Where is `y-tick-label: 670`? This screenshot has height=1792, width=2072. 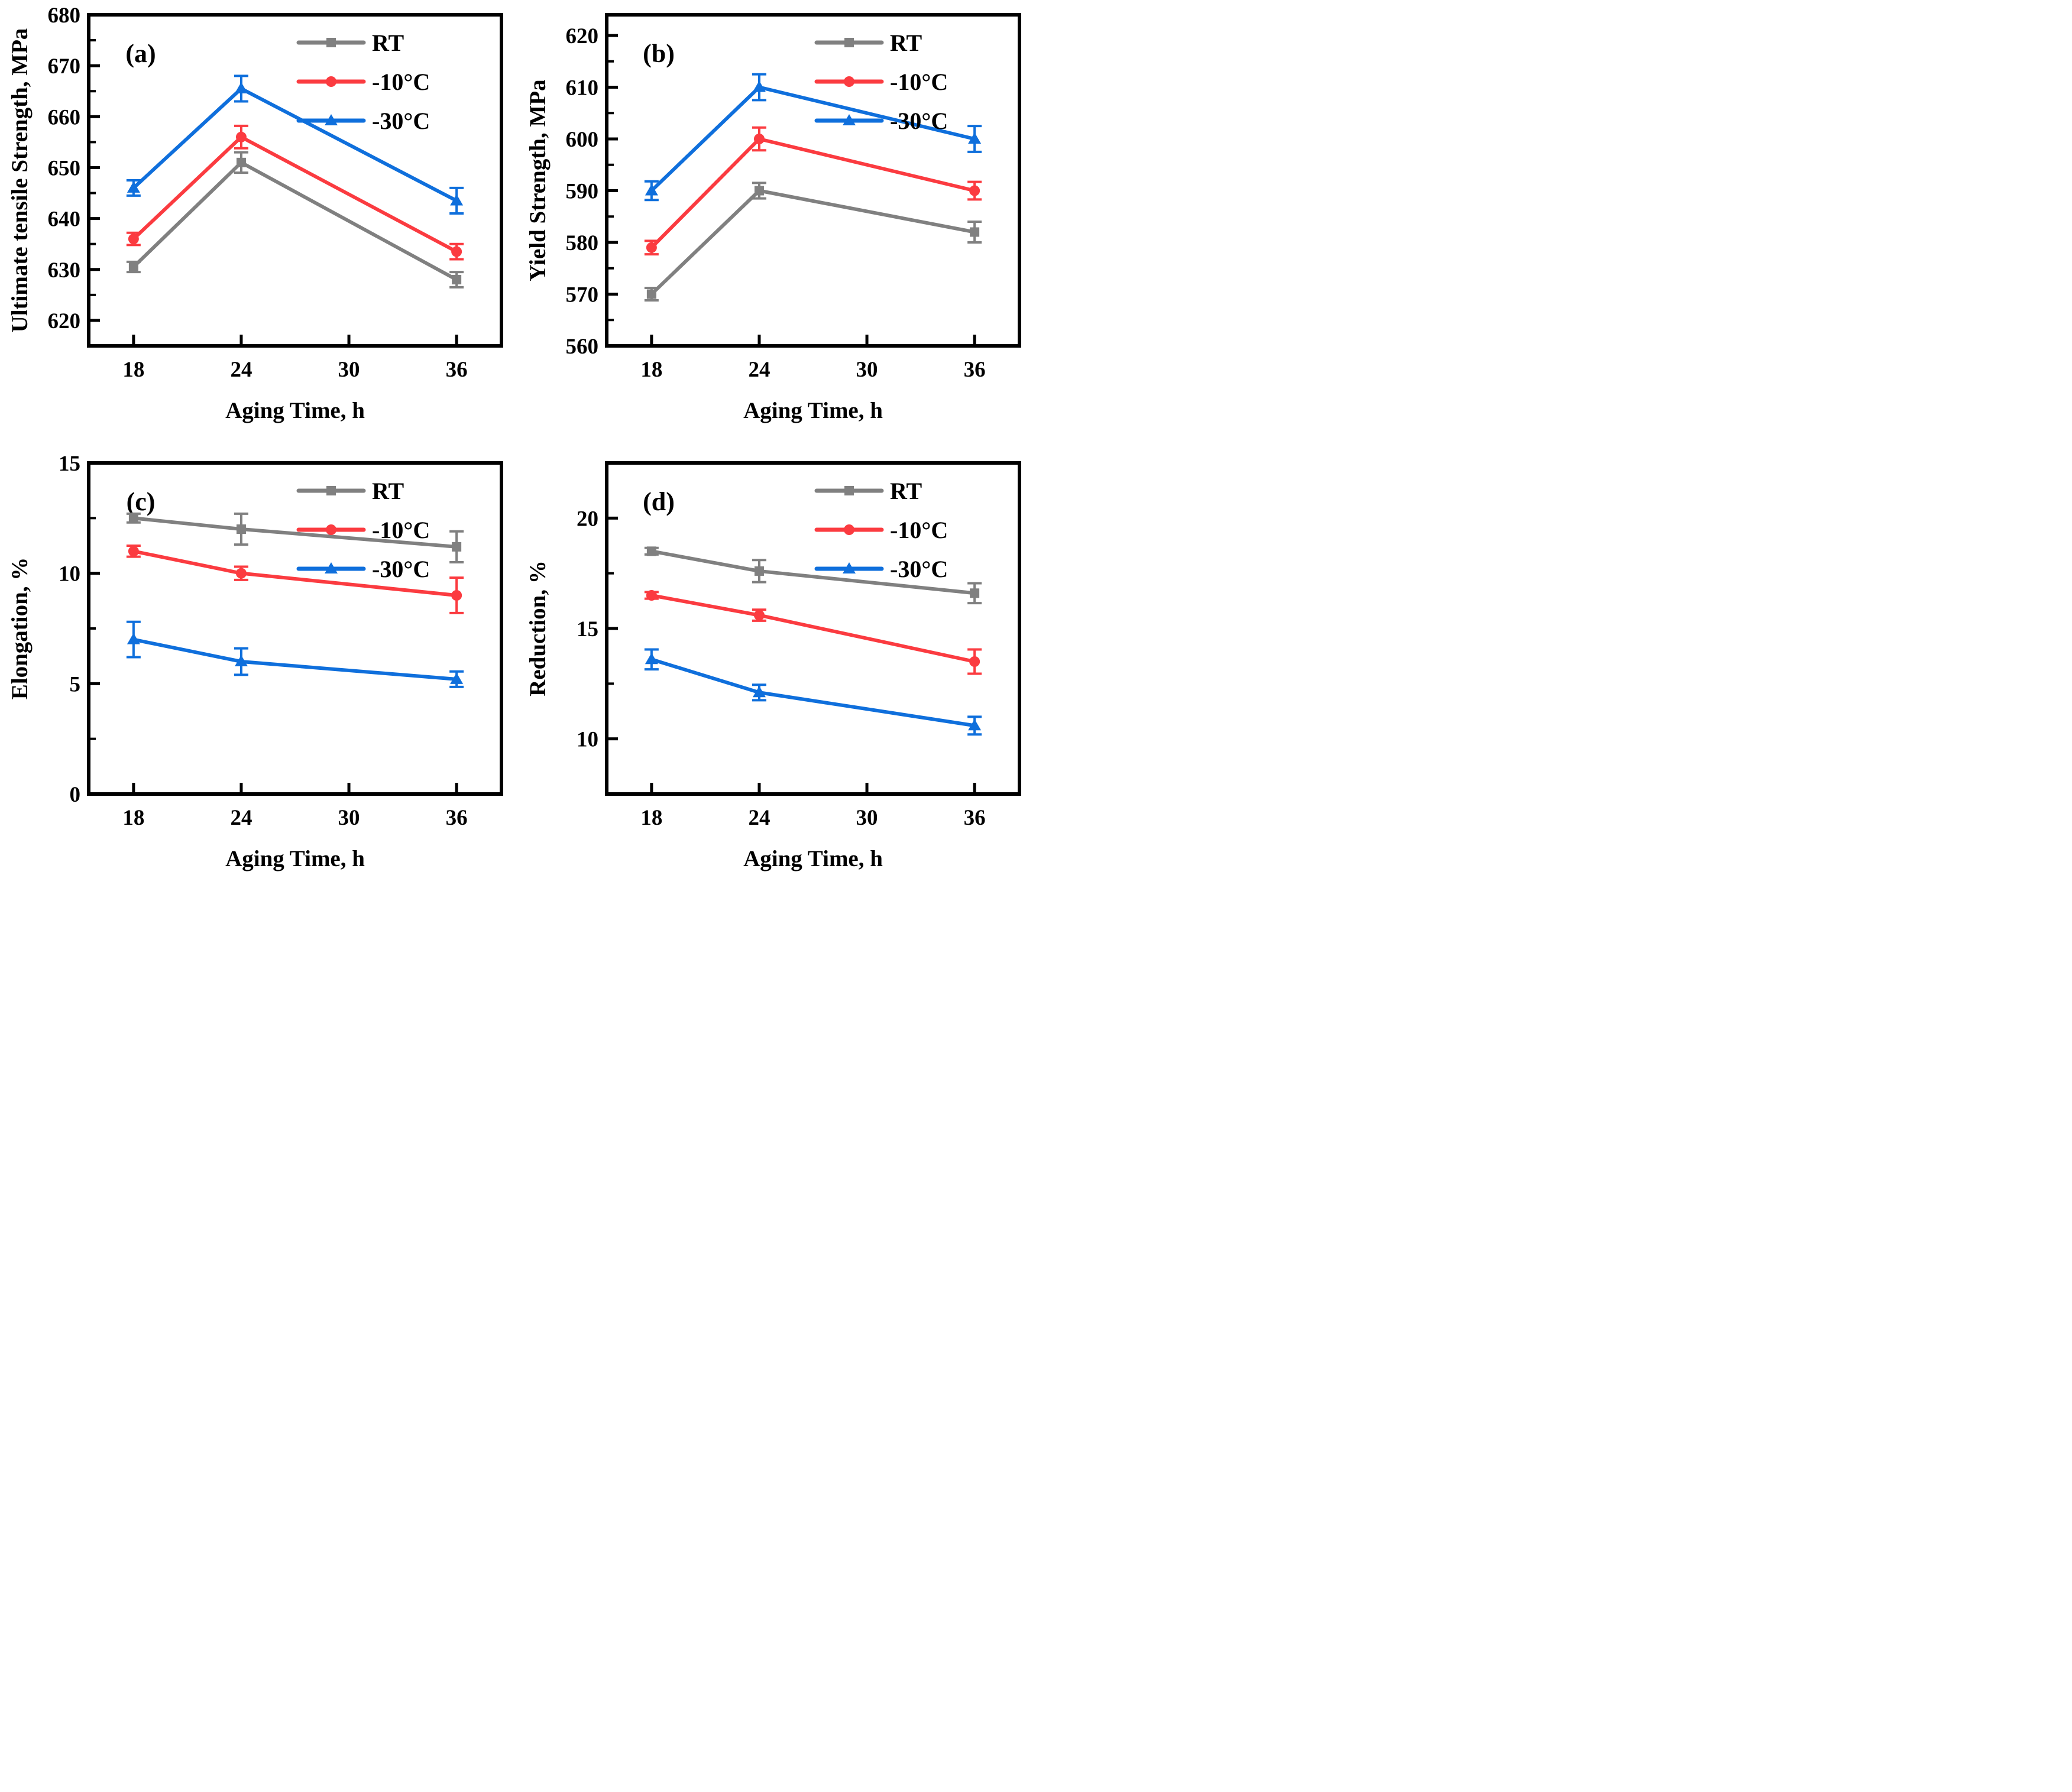 y-tick-label: 670 is located at coordinates (64, 66).